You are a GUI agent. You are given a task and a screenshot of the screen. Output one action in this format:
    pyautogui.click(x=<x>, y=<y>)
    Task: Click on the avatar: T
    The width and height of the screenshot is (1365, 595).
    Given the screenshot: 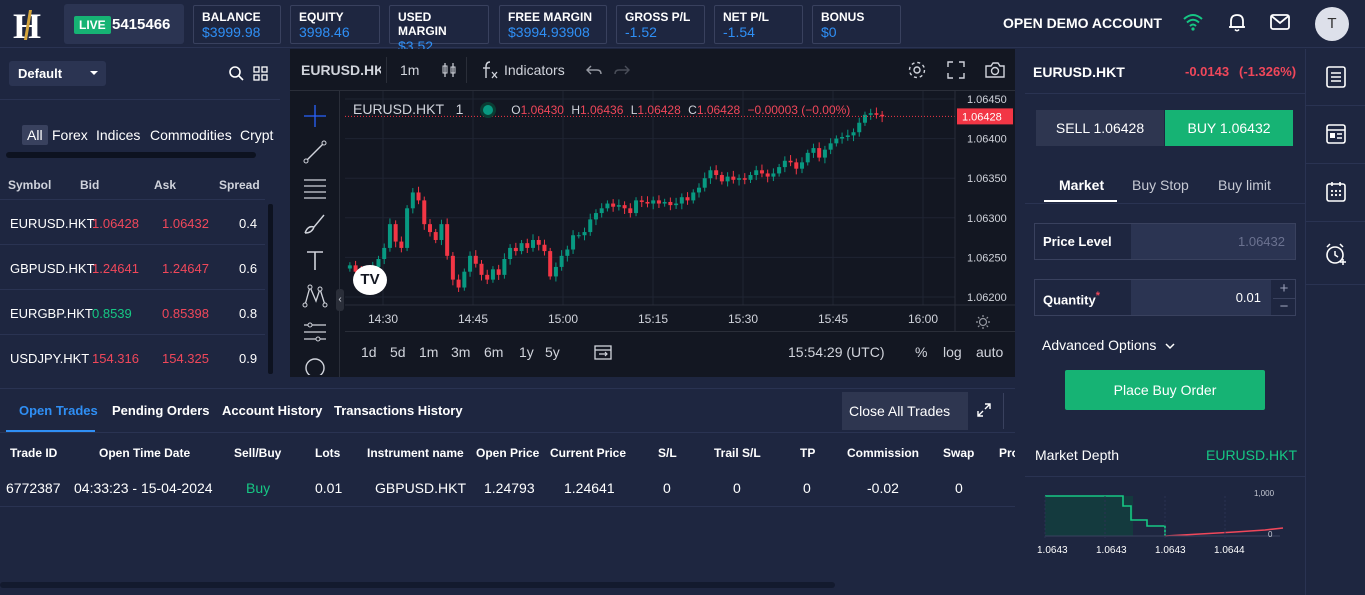 What is the action you would take?
    pyautogui.click(x=1332, y=24)
    